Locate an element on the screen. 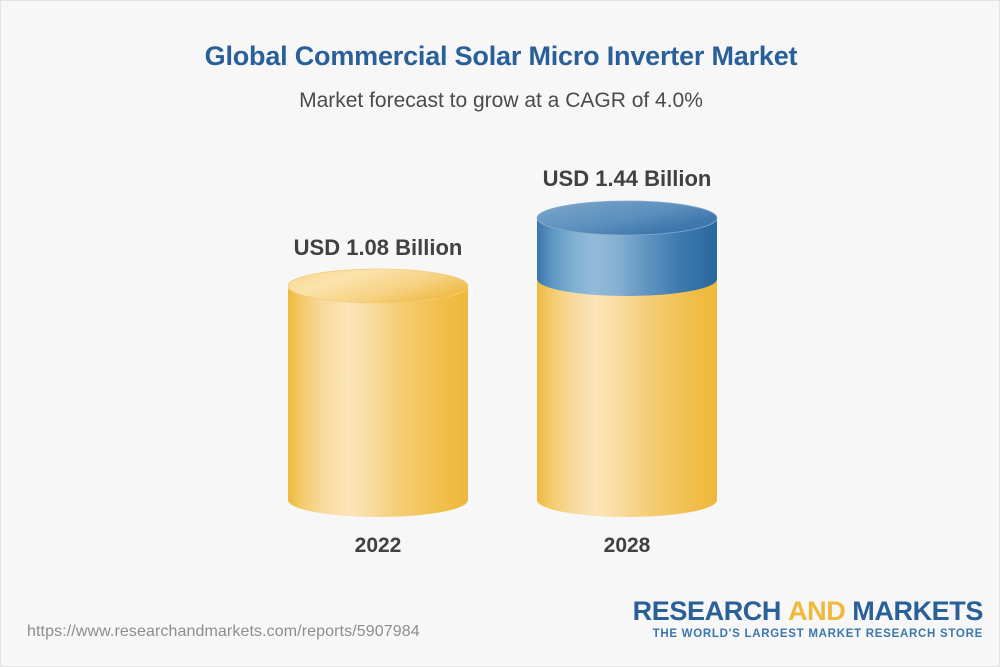 The height and width of the screenshot is (667, 1000). value-label-2022: USD 1.08 Billion is located at coordinates (378, 247).